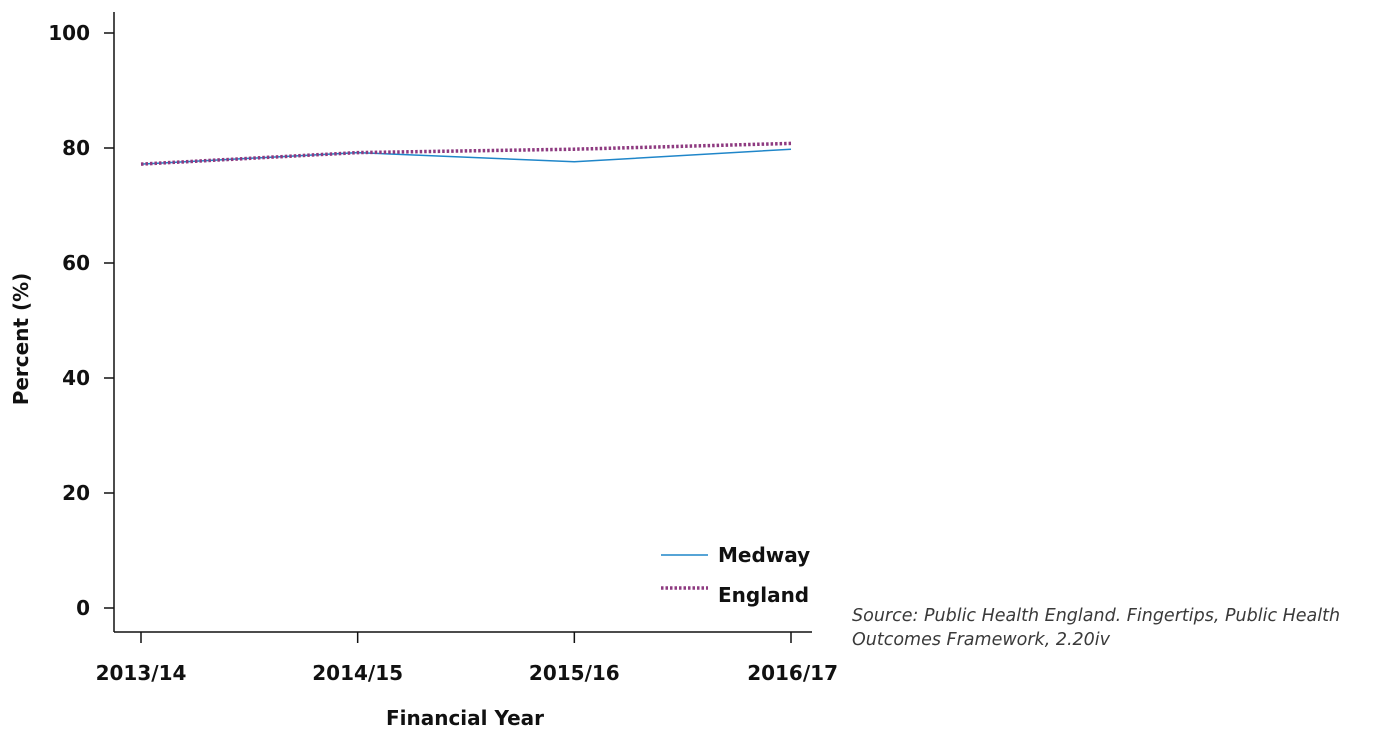 This screenshot has height=731, width=1385. I want to click on x-tick-label: 2014/15, so click(357, 673).